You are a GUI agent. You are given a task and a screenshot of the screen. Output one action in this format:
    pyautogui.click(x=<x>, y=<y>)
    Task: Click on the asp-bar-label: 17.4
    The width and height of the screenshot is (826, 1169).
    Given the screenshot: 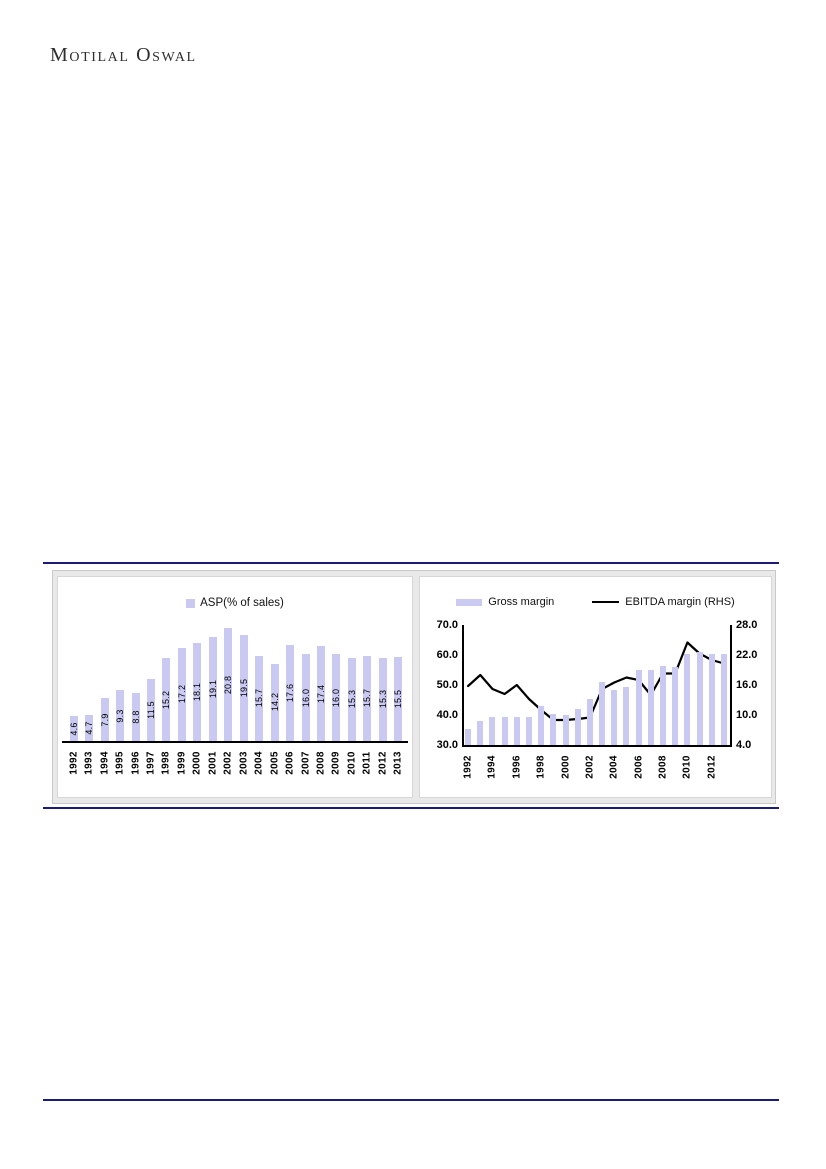 What is the action you would take?
    pyautogui.click(x=321, y=693)
    